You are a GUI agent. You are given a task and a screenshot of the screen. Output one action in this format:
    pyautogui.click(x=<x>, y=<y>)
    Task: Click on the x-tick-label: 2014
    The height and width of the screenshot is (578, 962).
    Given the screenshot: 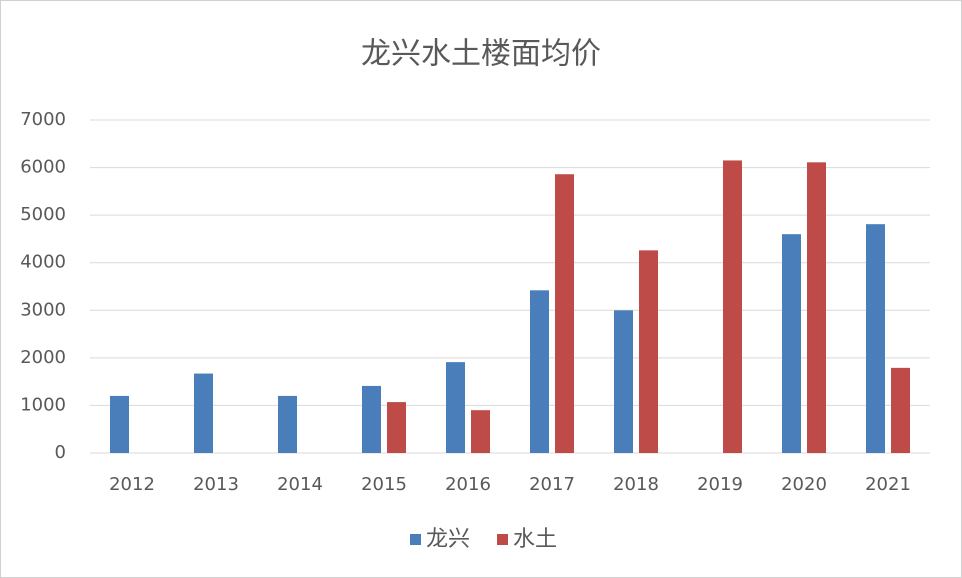 What is the action you would take?
    pyautogui.click(x=300, y=484)
    